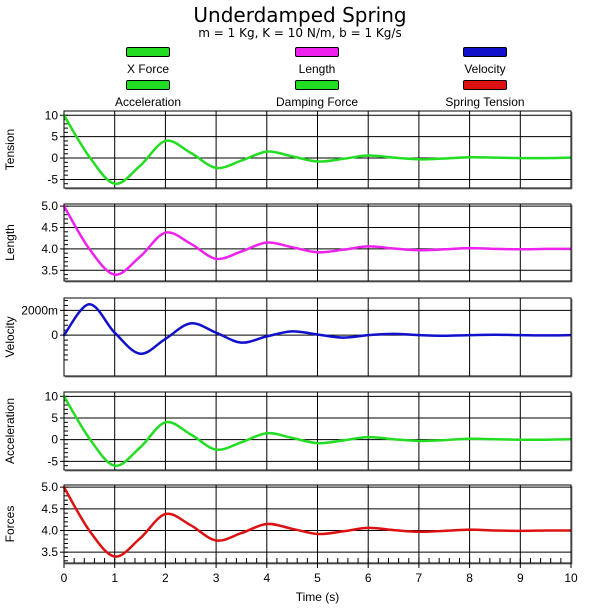 This screenshot has height=609, width=600. I want to click on x-tick-label-0: 0, so click(64, 578).